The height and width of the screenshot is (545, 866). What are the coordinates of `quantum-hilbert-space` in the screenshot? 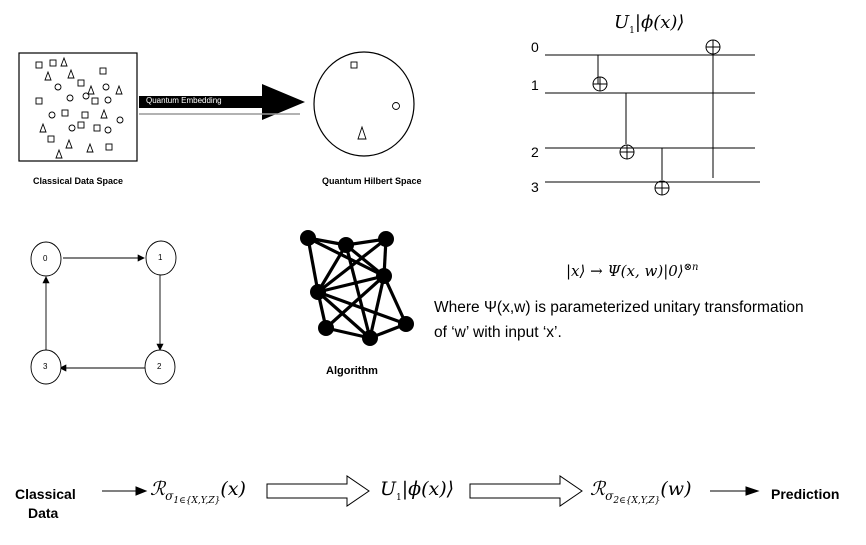 It's located at (364, 104).